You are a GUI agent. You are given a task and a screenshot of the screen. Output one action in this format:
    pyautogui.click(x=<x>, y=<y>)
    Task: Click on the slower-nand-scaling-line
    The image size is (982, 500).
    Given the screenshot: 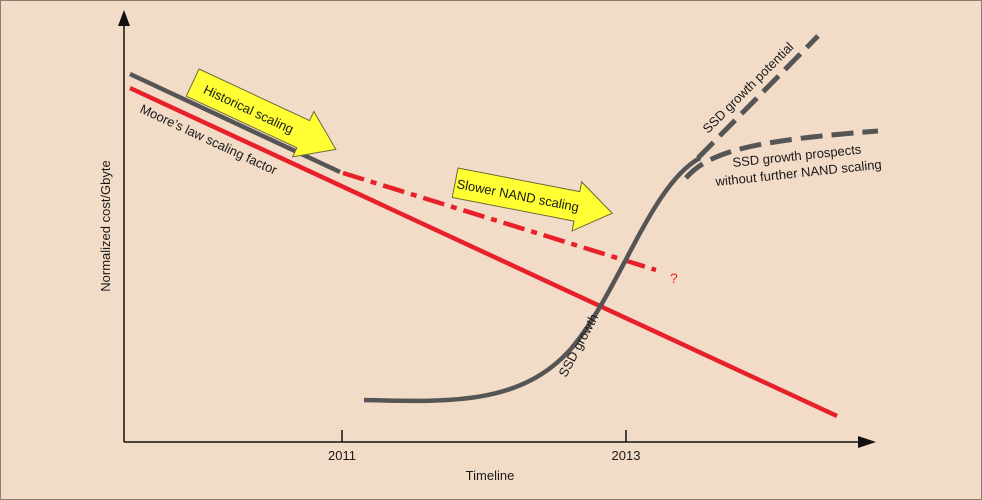 What is the action you would take?
    pyautogui.click(x=499, y=221)
    